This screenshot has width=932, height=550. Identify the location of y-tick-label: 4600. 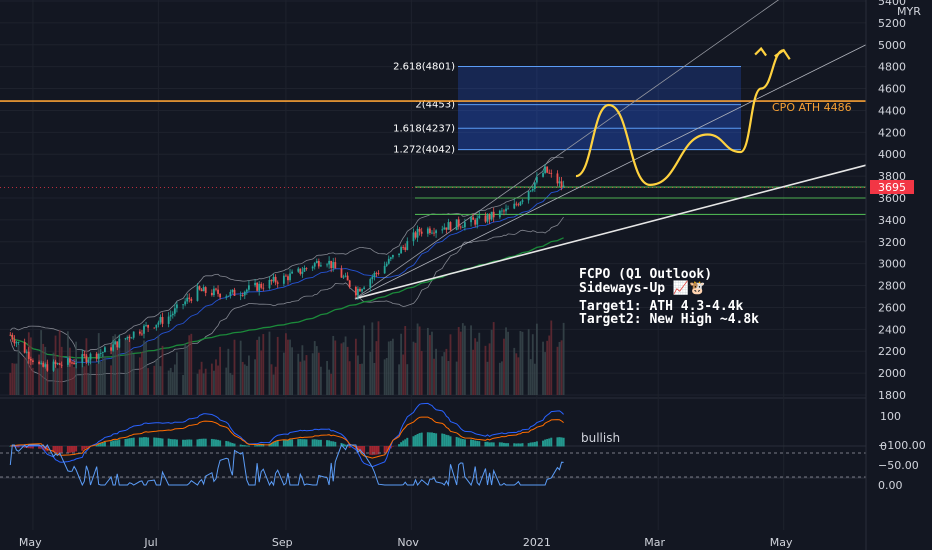
(892, 89).